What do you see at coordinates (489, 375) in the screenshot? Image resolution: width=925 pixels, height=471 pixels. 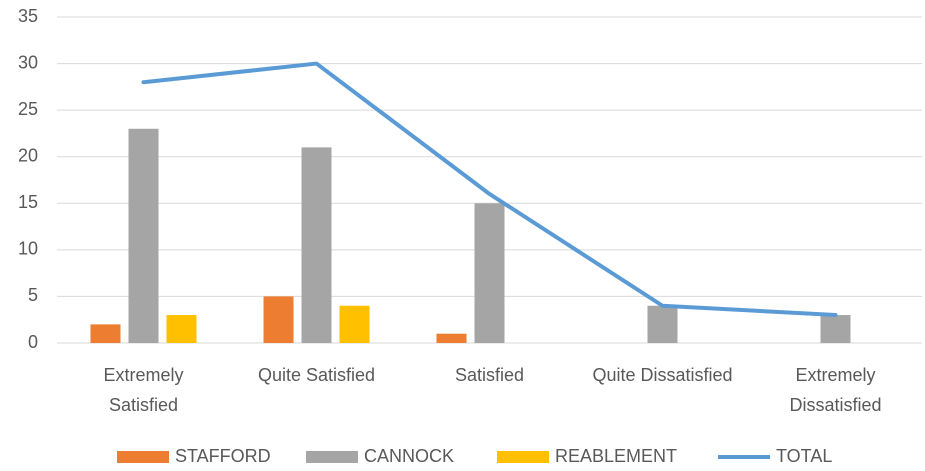 I see `x-tick-label: Satisfied` at bounding box center [489, 375].